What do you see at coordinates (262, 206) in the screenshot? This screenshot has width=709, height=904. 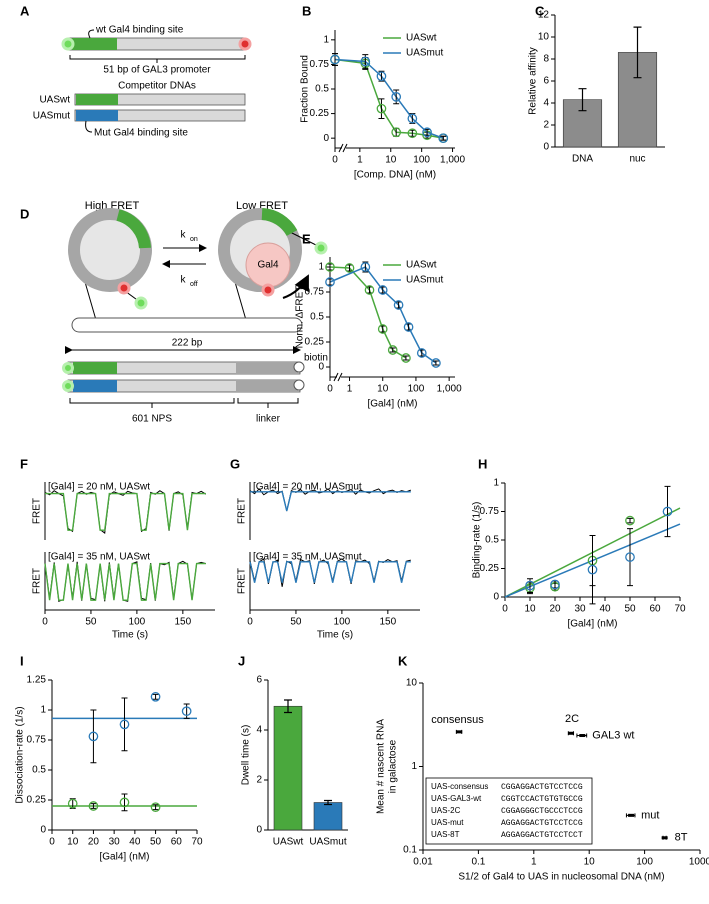 I see `label: Low FRET` at bounding box center [262, 206].